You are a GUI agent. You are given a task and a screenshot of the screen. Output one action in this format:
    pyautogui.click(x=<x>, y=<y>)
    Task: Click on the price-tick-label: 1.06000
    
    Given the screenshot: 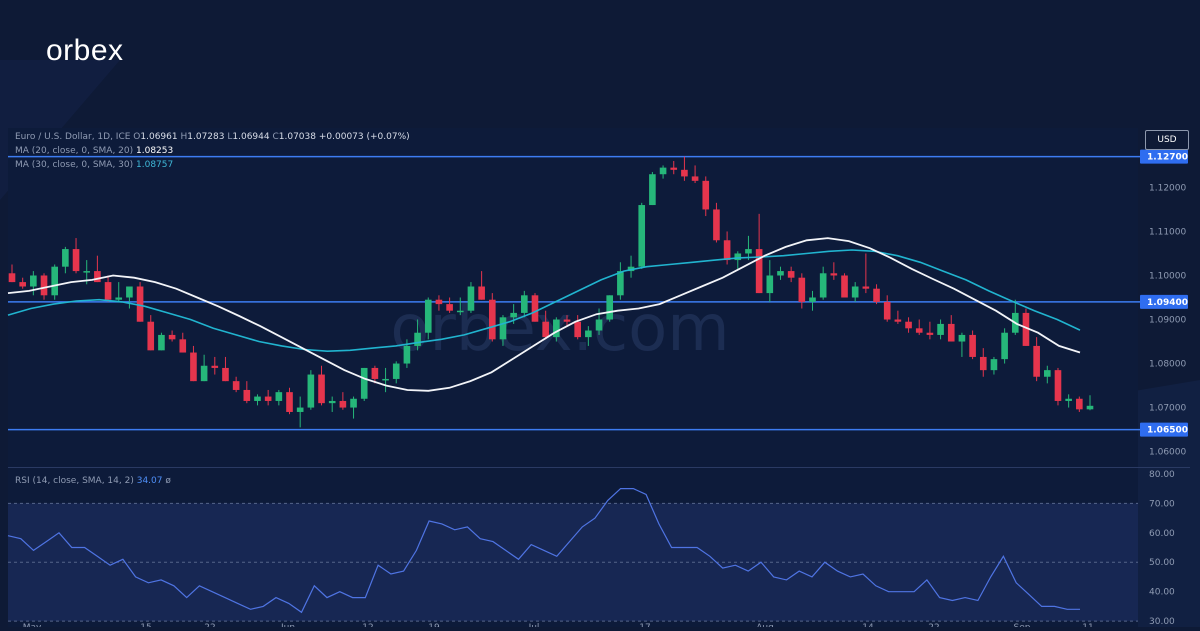 What is the action you would take?
    pyautogui.click(x=1167, y=453)
    